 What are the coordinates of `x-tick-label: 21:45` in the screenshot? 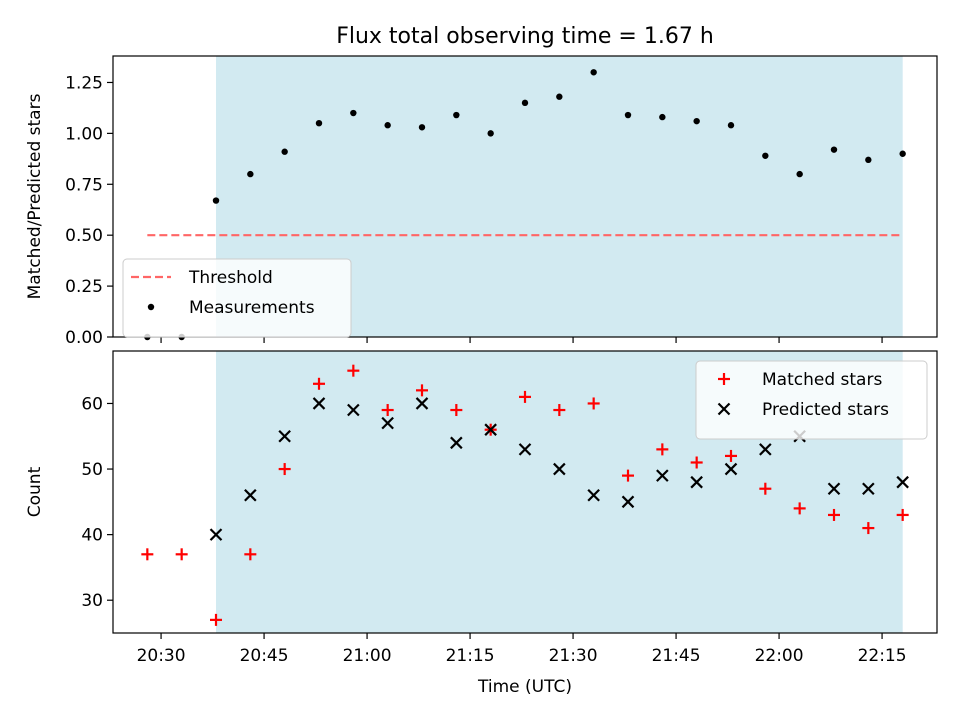 It's located at (676, 656).